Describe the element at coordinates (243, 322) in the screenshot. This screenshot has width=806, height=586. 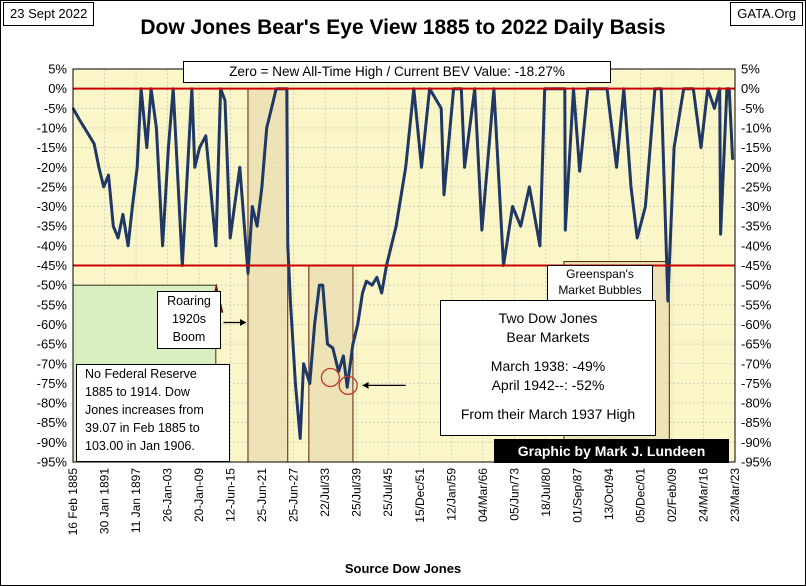
I see `arrow-roaring-head` at that location.